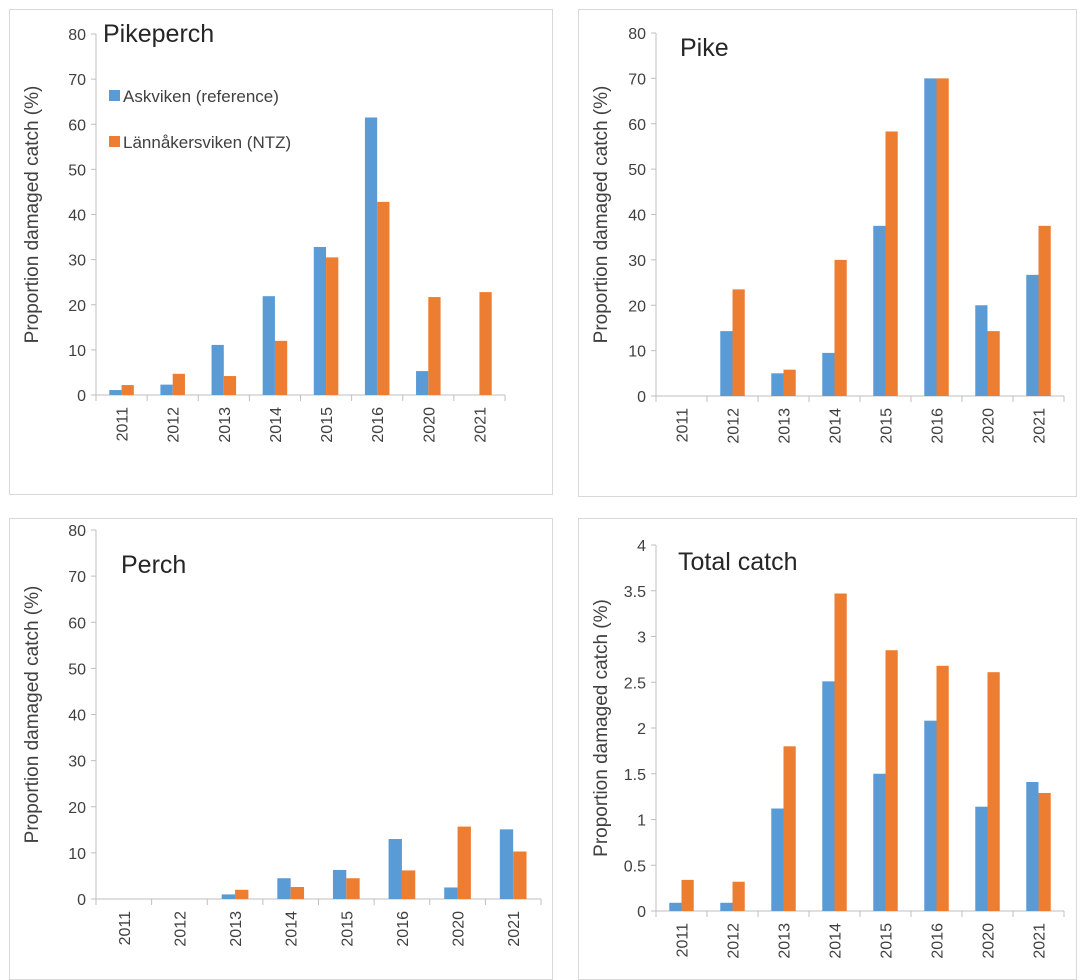  What do you see at coordinates (114, 141) in the screenshot?
I see `legend-swatch-lannakersviken` at bounding box center [114, 141].